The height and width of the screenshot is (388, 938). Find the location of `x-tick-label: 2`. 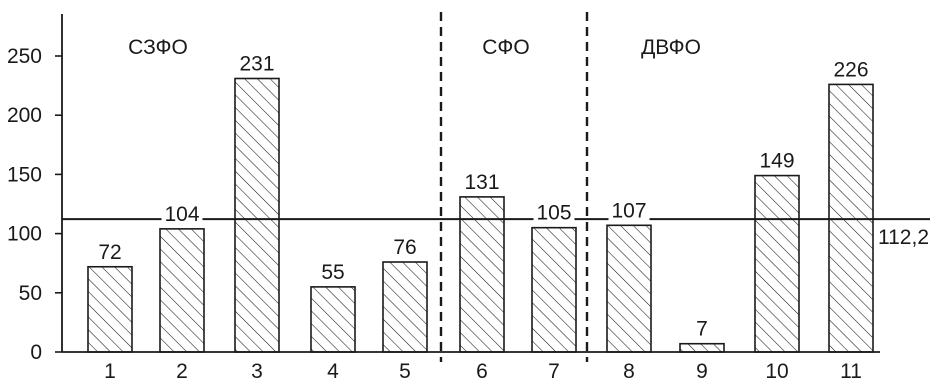

x-tick-label: 2 is located at coordinates (182, 371).